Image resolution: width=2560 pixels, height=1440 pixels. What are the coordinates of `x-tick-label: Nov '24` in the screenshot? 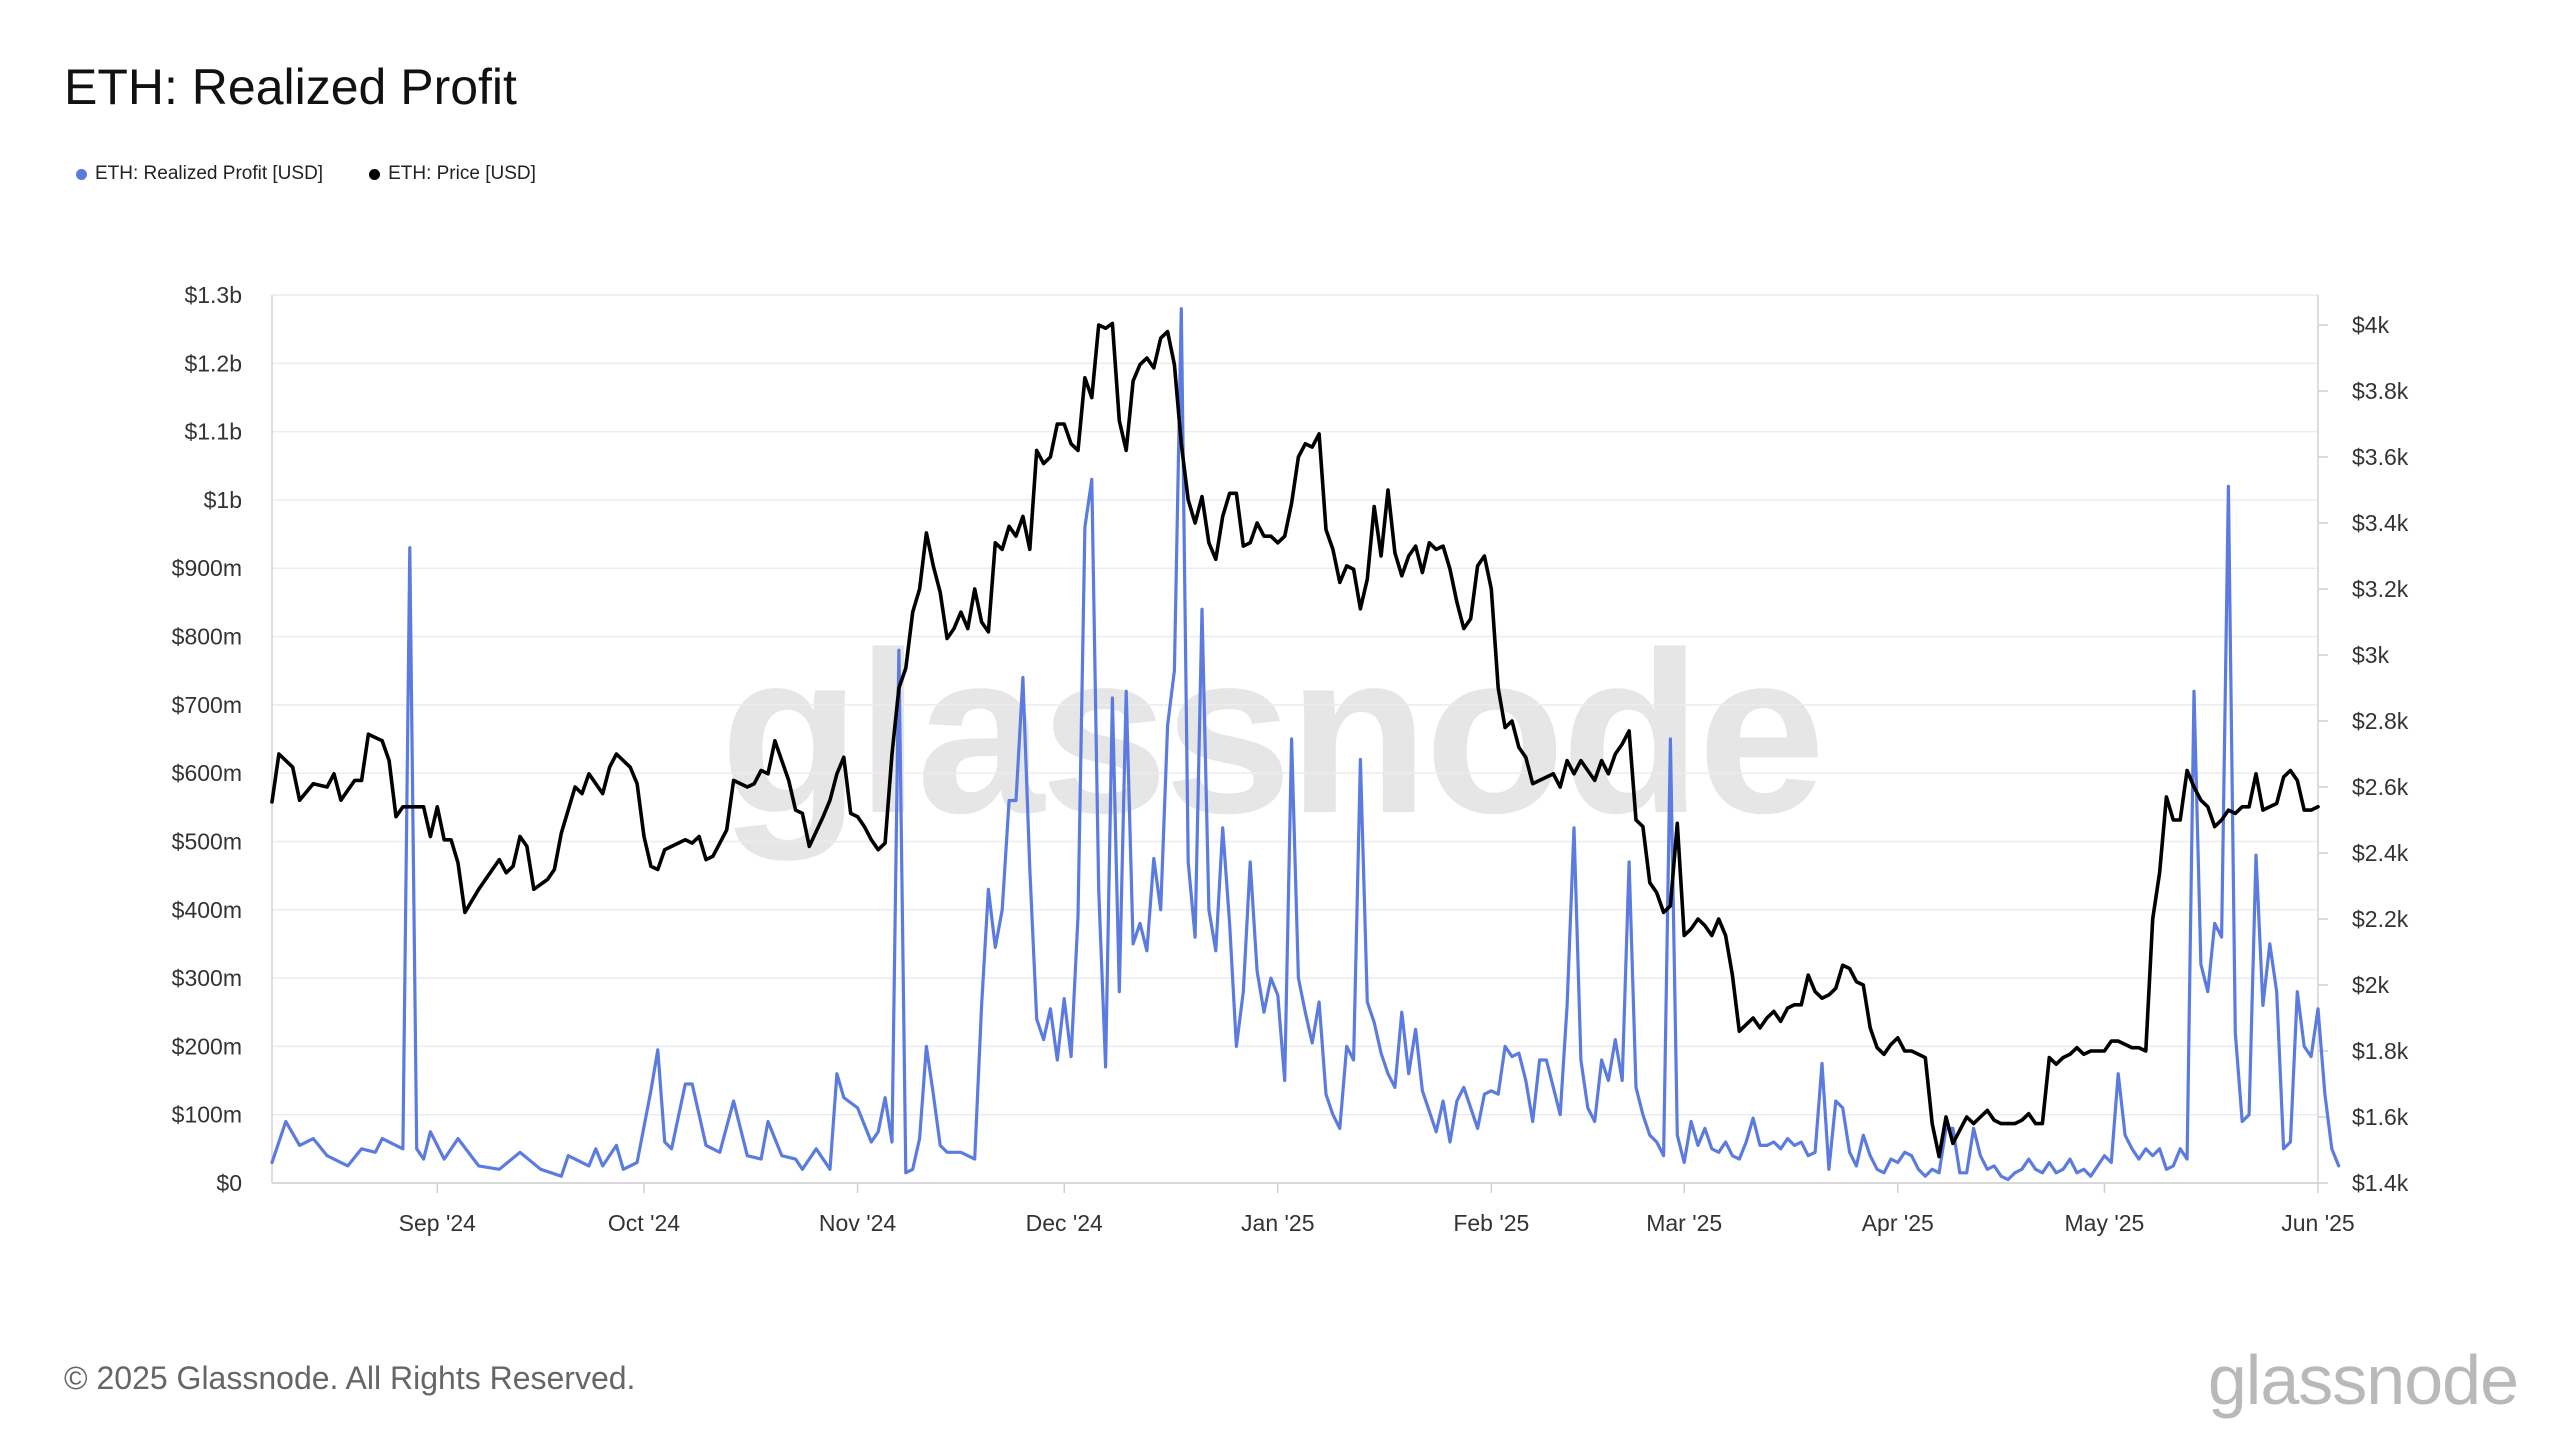 It's located at (857, 1223).